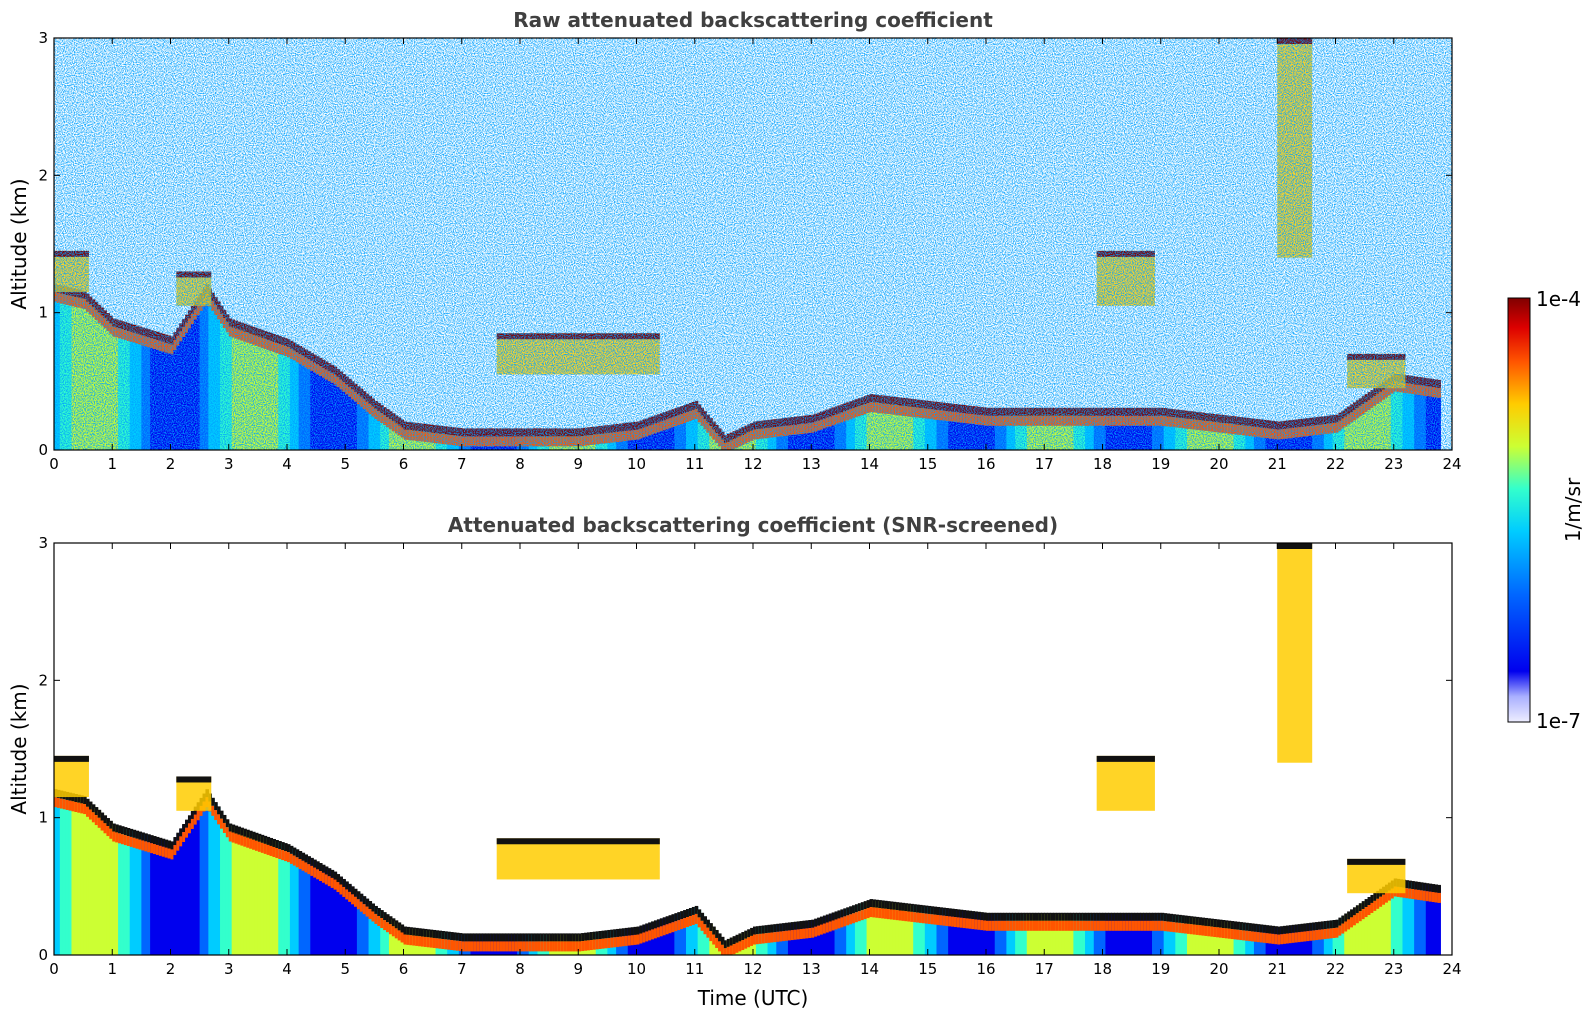 This screenshot has width=1595, height=1020. What do you see at coordinates (1451, 464) in the screenshot?
I see `x-tick-label: 24` at bounding box center [1451, 464].